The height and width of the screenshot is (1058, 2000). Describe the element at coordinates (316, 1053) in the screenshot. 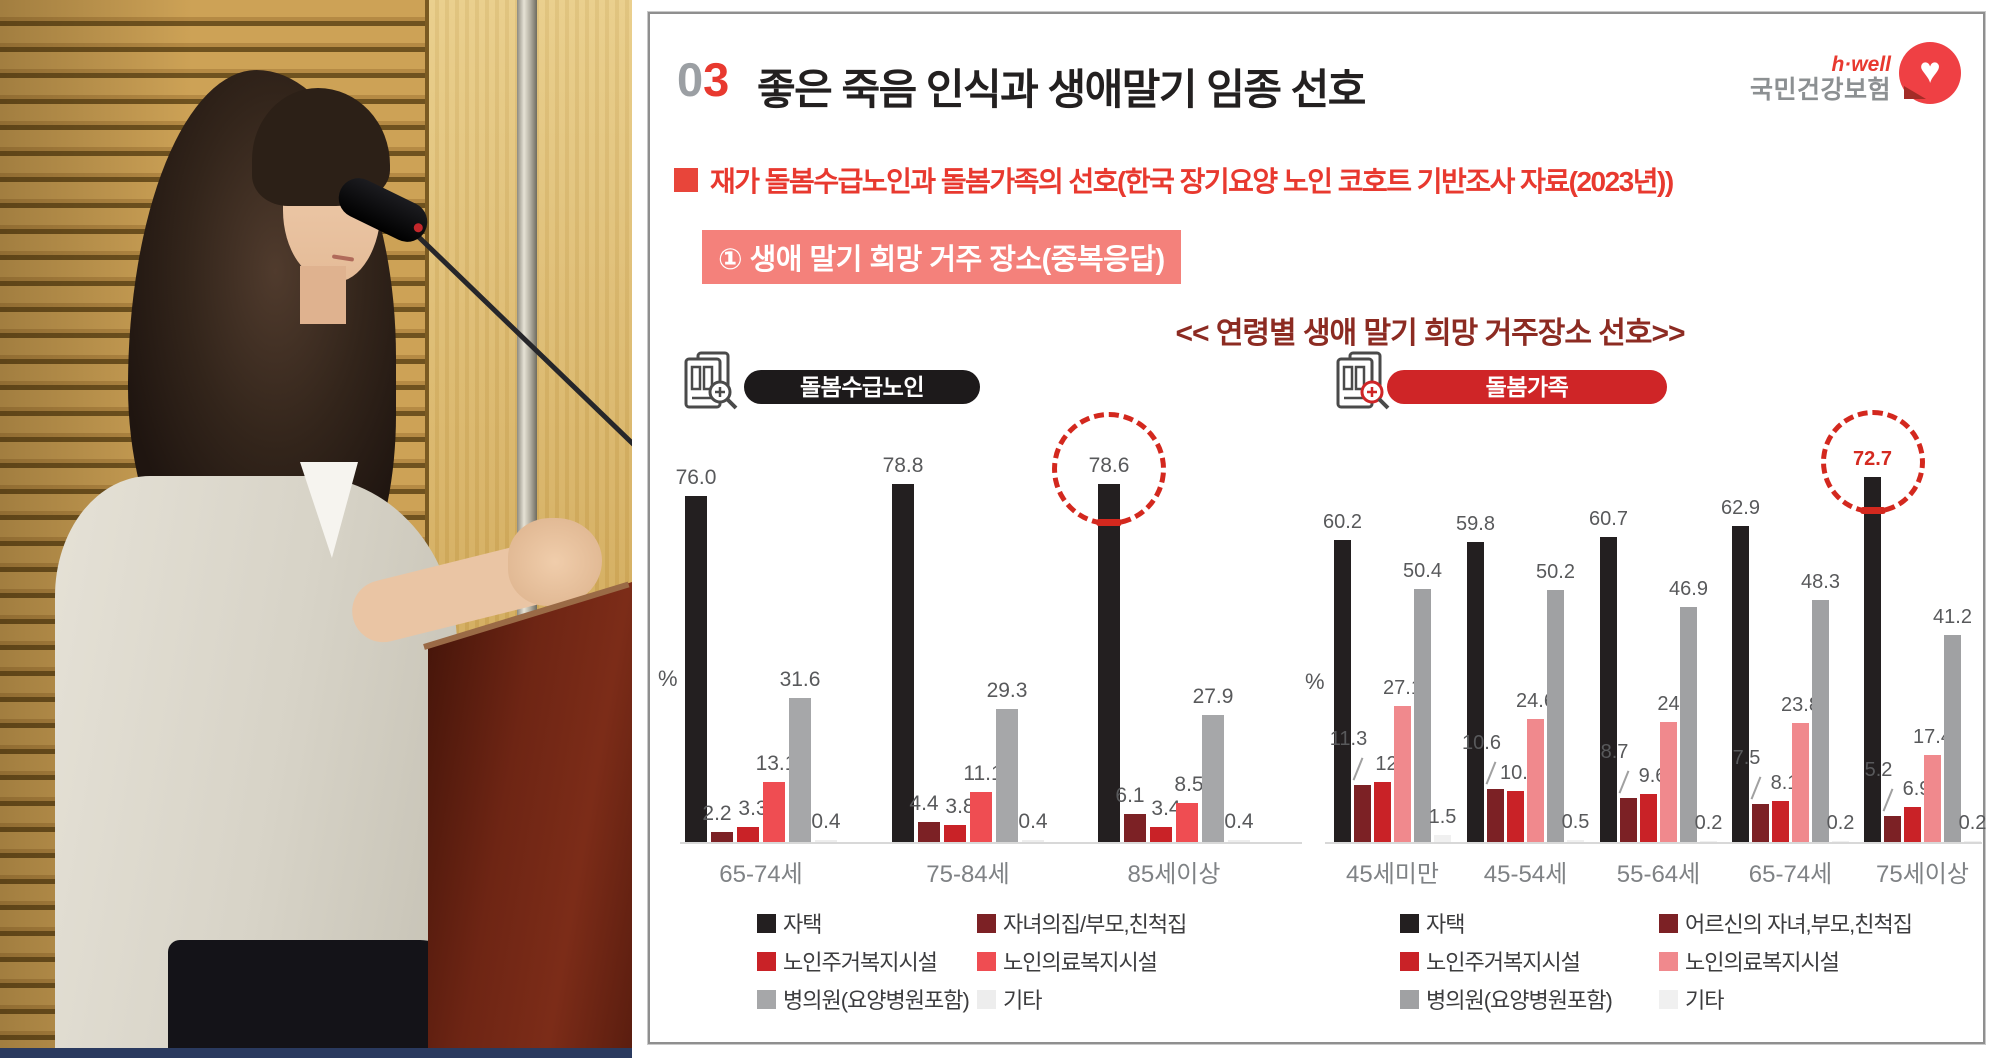

I see `photo-bottom-strip` at that location.